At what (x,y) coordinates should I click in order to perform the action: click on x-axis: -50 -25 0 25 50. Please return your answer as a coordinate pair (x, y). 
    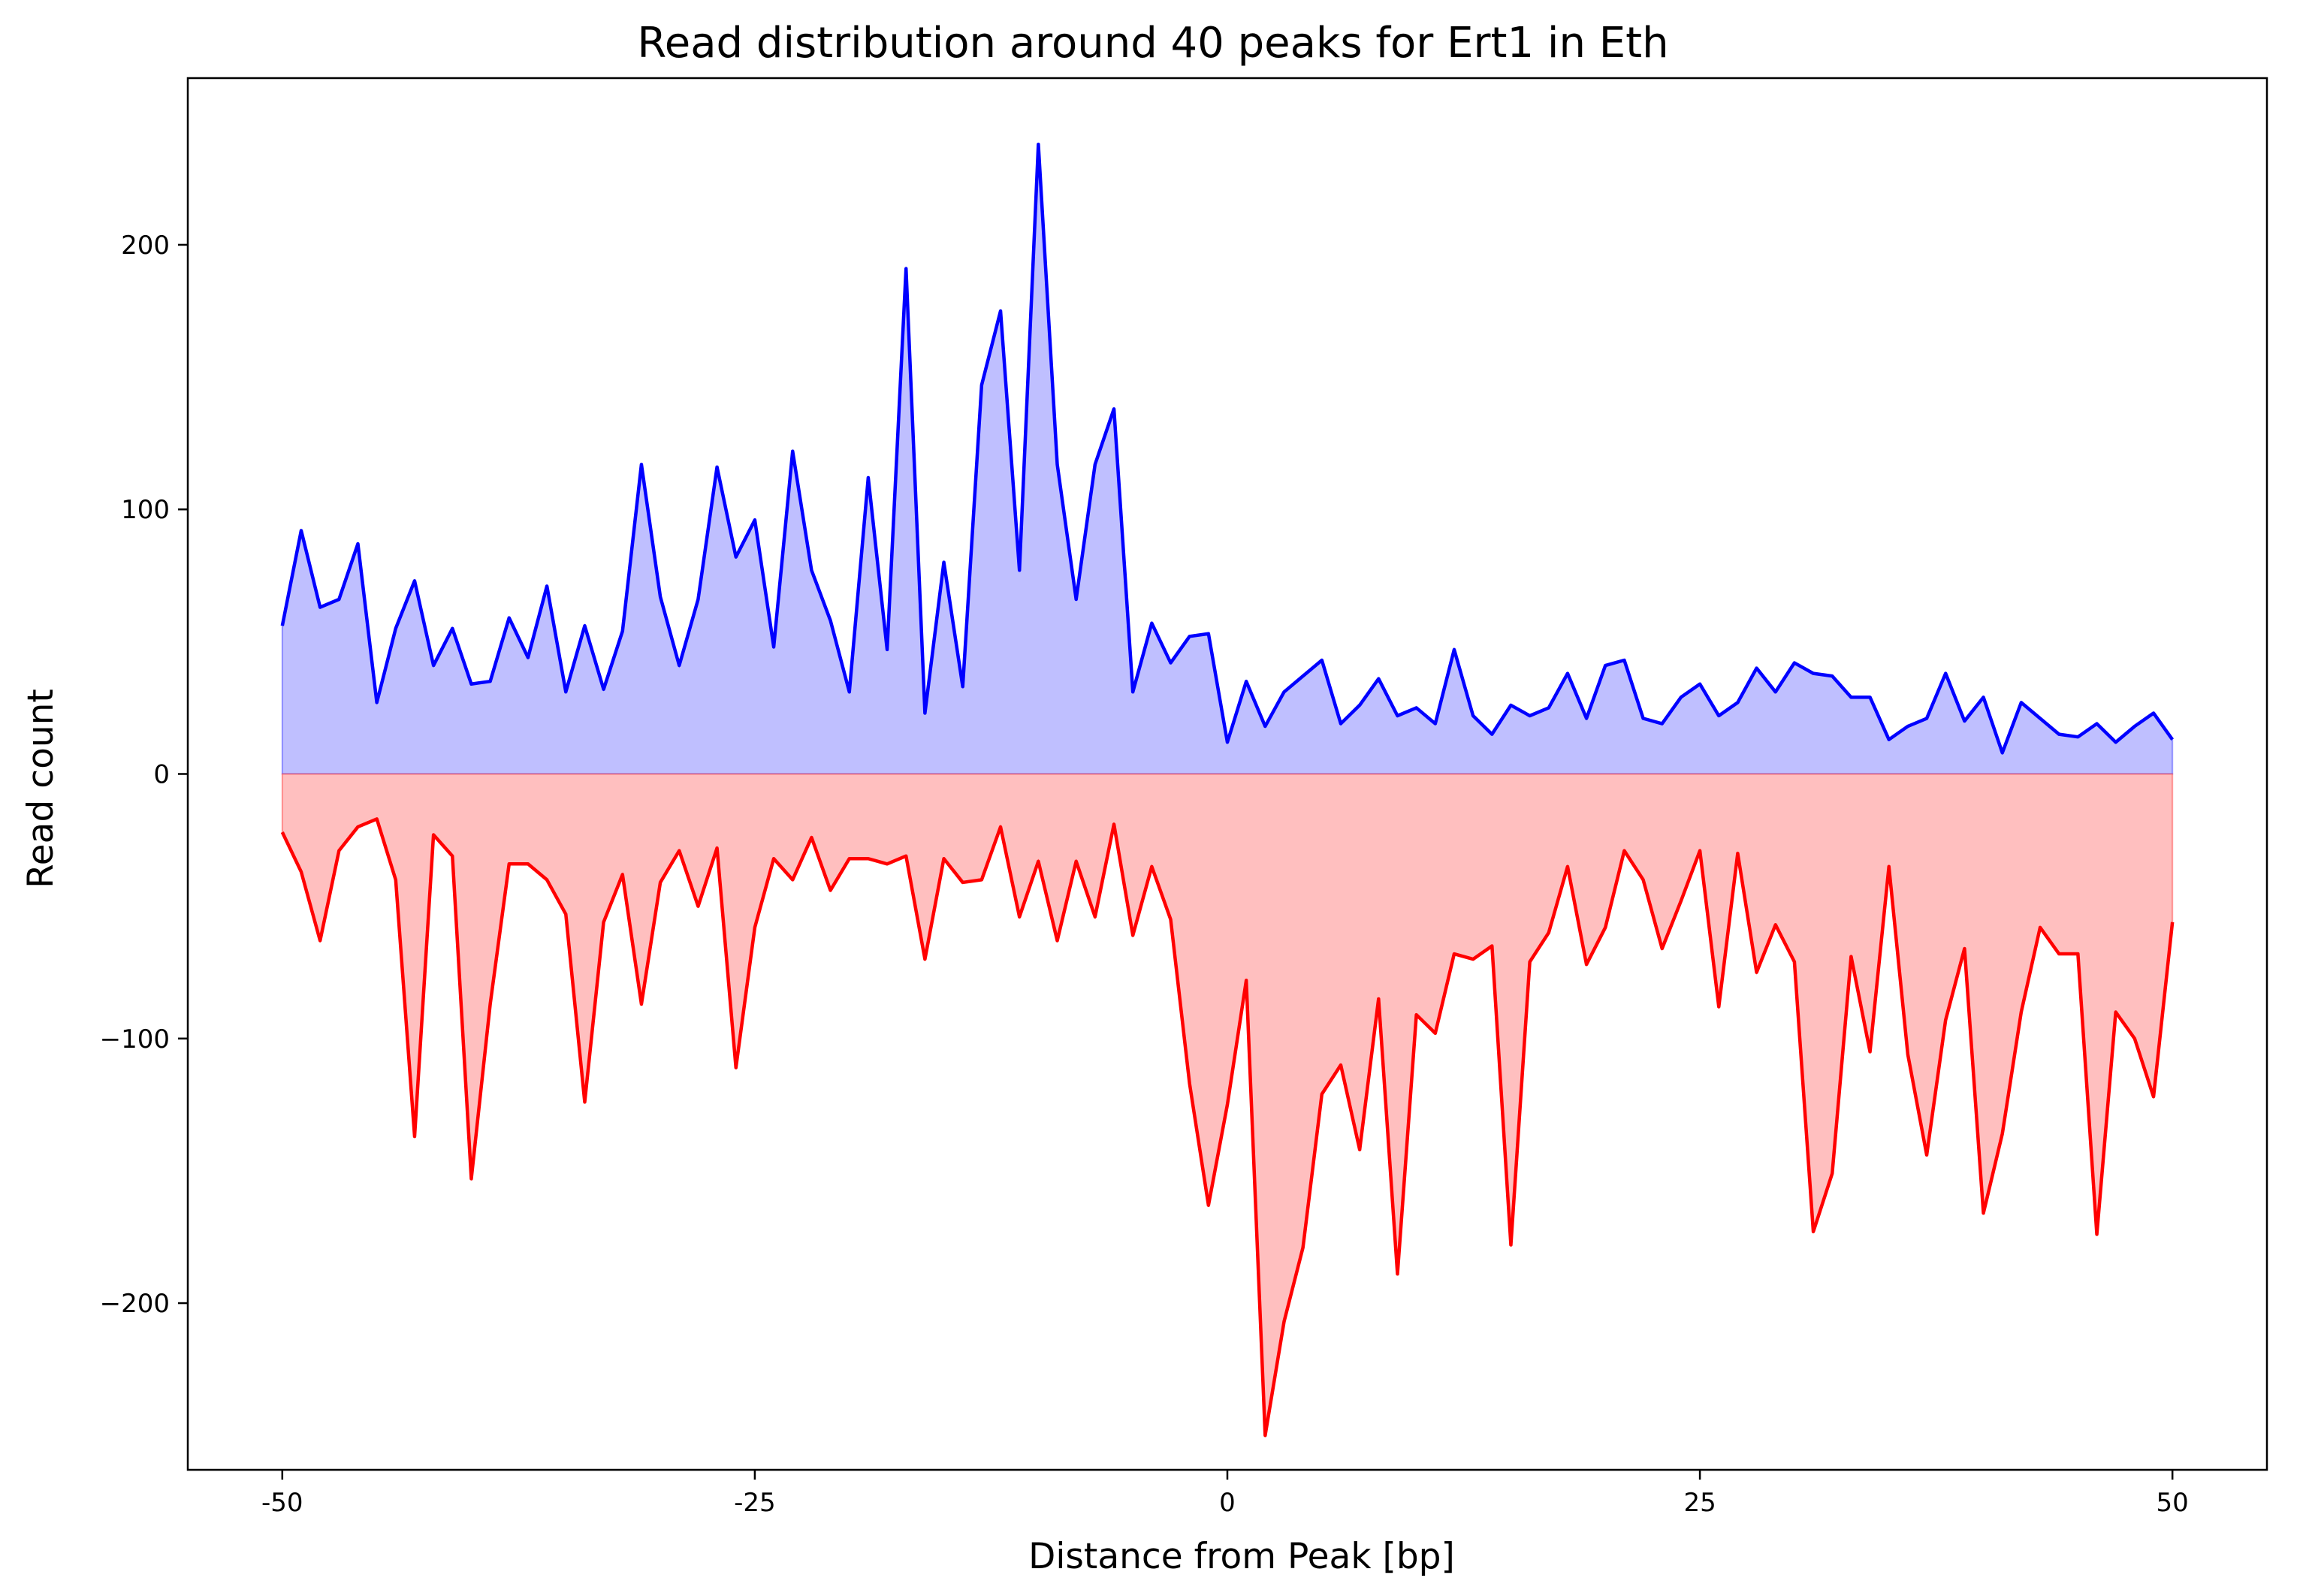
    Looking at the image, I should click on (1225, 1494).